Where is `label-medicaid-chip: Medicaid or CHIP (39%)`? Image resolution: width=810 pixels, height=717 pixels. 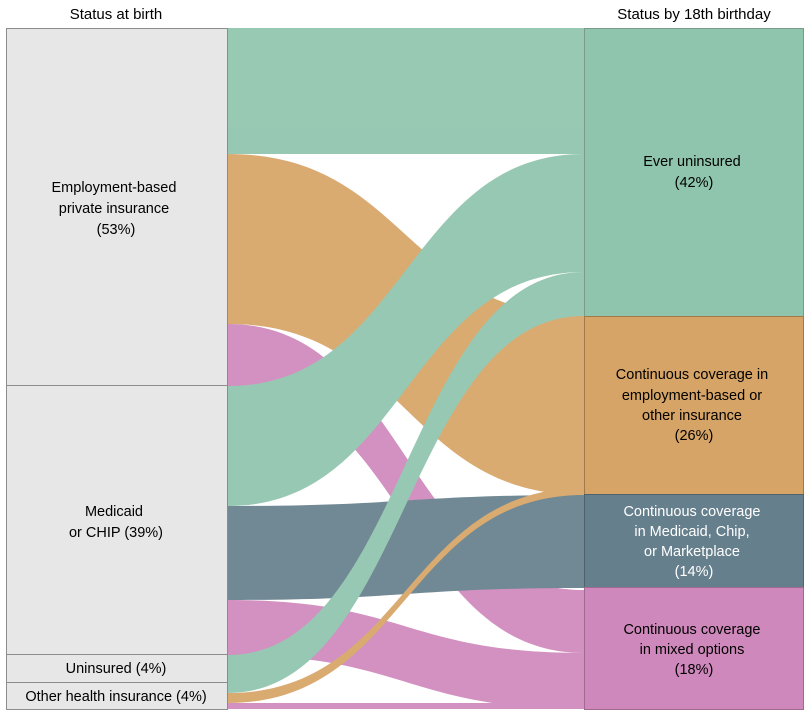 label-medicaid-chip: Medicaid or CHIP (39%) is located at coordinates (116, 522).